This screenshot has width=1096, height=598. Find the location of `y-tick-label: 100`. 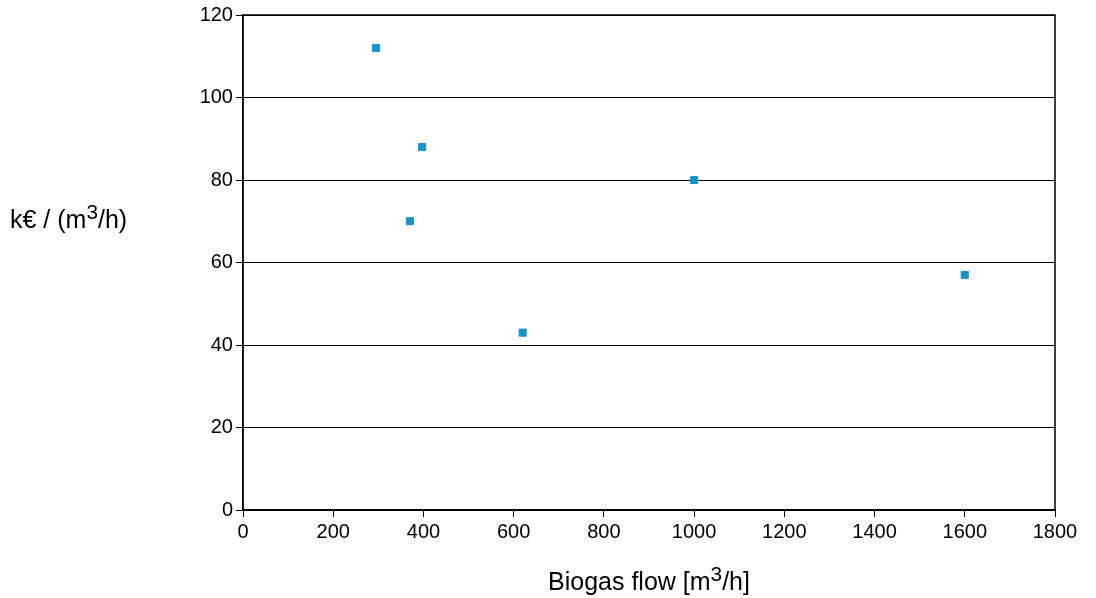

y-tick-label: 100 is located at coordinates (216, 96).